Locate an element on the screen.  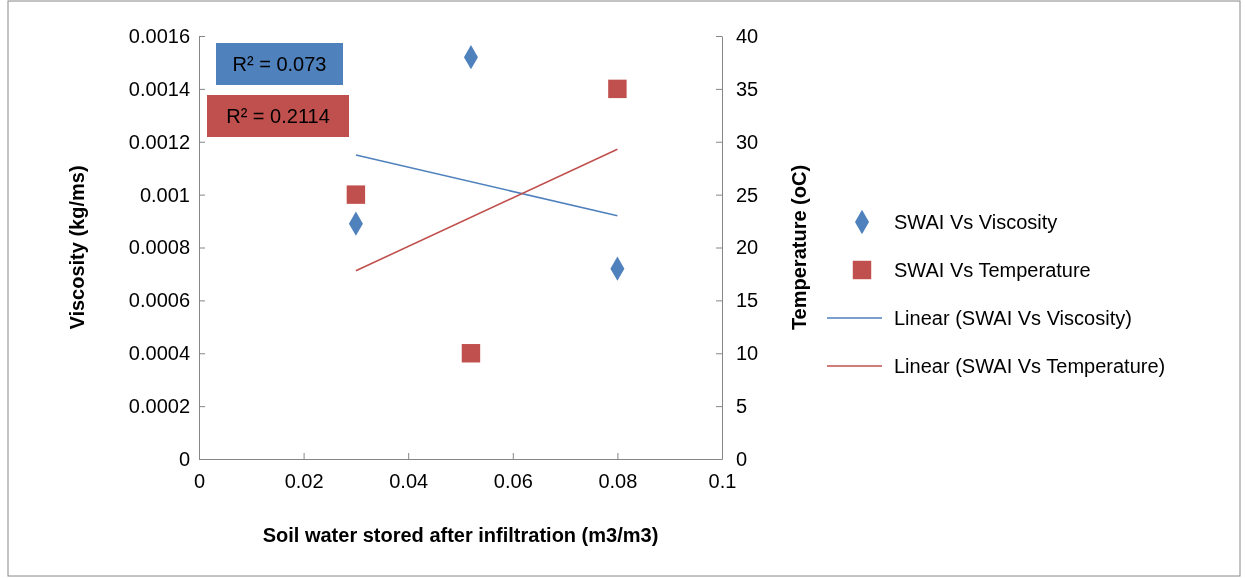
y2-tick-label: 10 is located at coordinates (747, 353).